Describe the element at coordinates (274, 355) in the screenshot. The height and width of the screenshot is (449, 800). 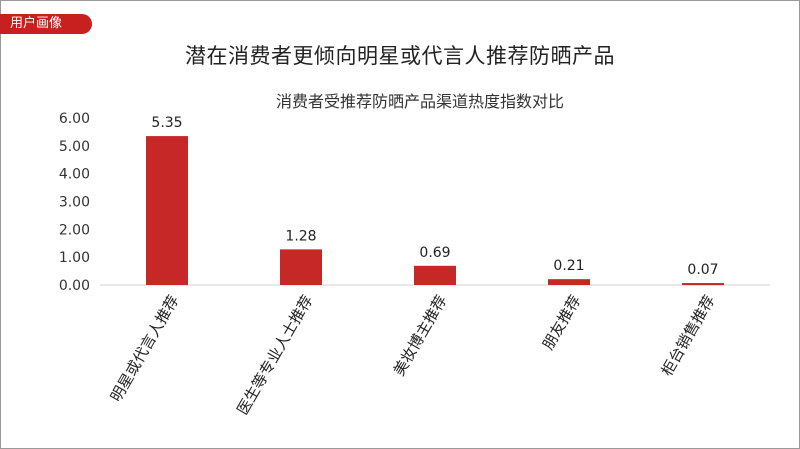
I see `category-label: 医生等专业人士推荐` at that location.